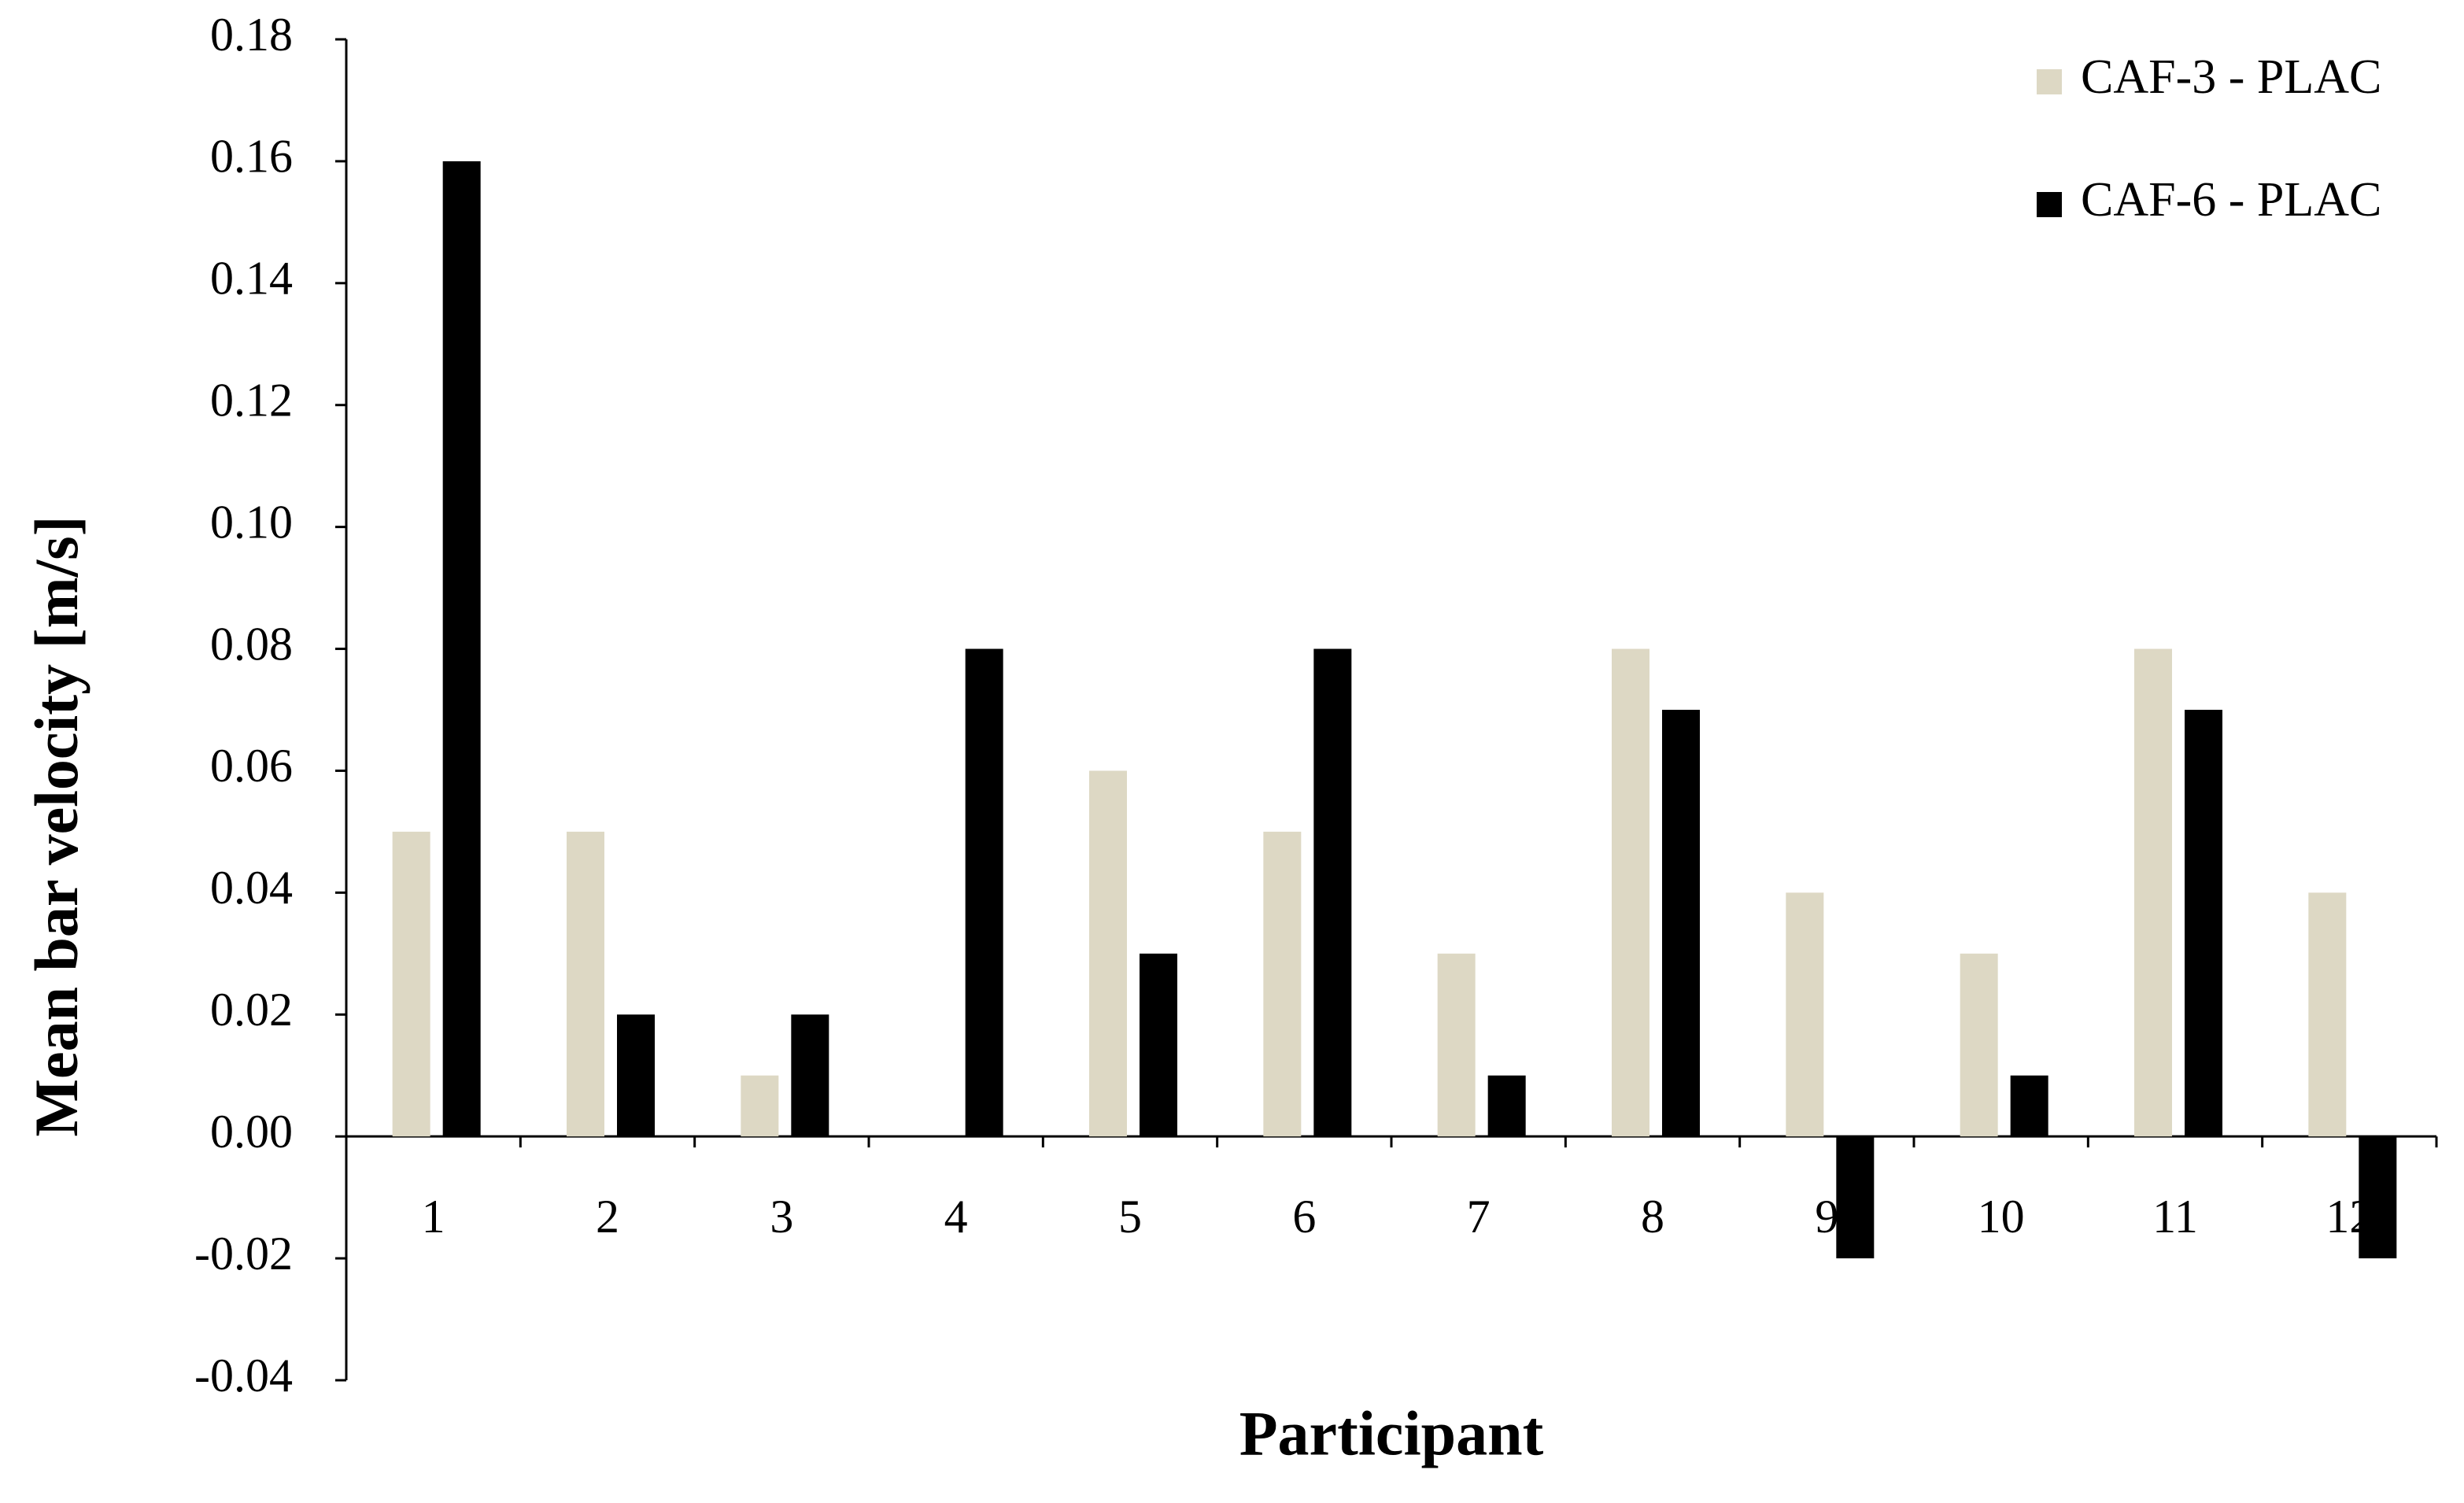 The height and width of the screenshot is (1503, 2464). I want to click on x-tick-label: 1, so click(434, 1217).